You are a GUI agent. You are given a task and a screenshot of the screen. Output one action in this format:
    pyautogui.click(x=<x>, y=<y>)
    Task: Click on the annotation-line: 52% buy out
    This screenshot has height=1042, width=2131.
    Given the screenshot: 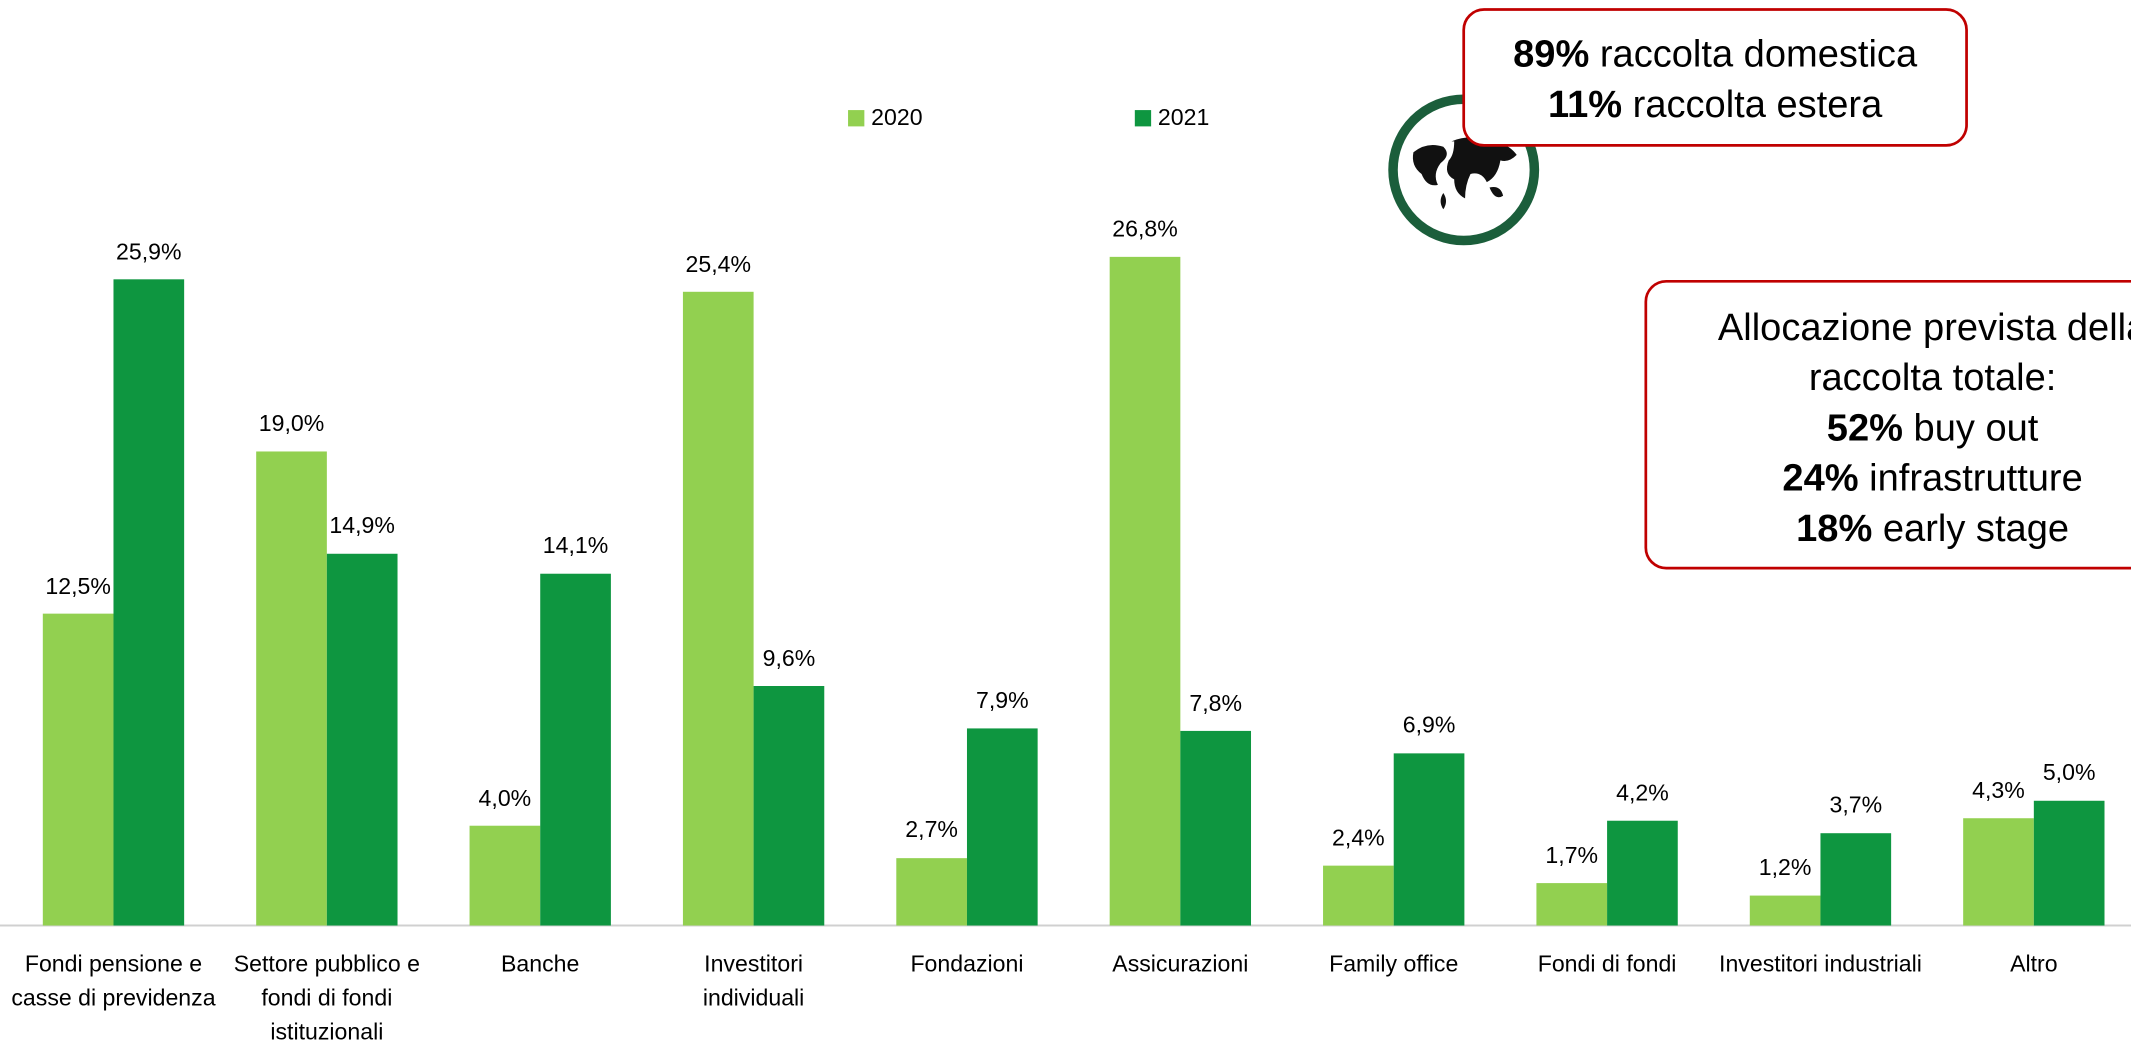 What is the action you would take?
    pyautogui.click(x=1916, y=427)
    